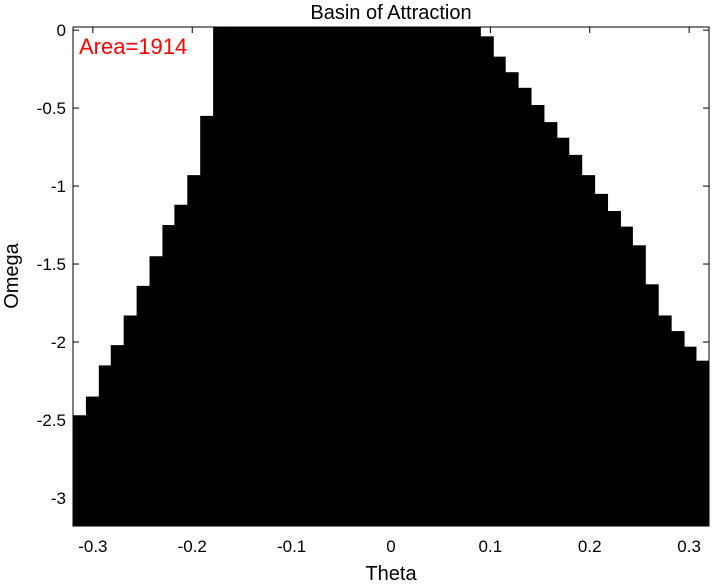 This screenshot has height=584, width=712. Describe the element at coordinates (51, 264) in the screenshot. I see `y-tick-label: -1.5` at that location.